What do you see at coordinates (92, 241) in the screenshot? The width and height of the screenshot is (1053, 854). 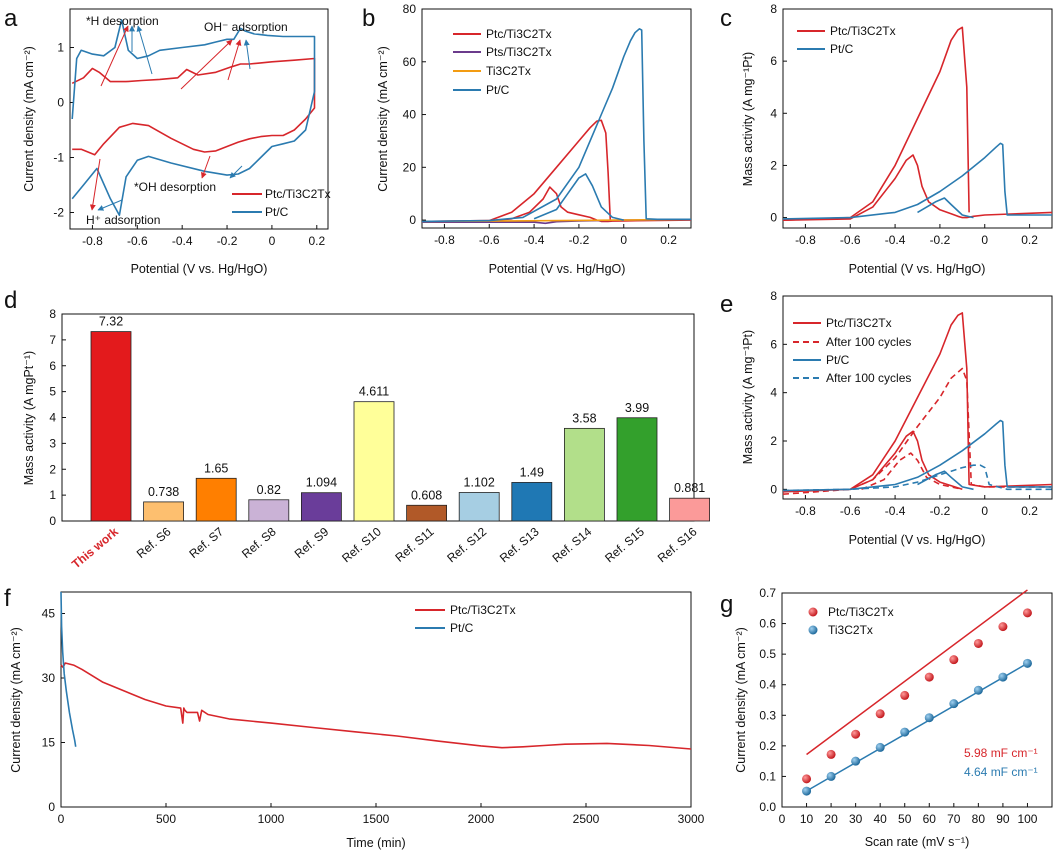 I see `x-tick-label: -0.8` at bounding box center [92, 241].